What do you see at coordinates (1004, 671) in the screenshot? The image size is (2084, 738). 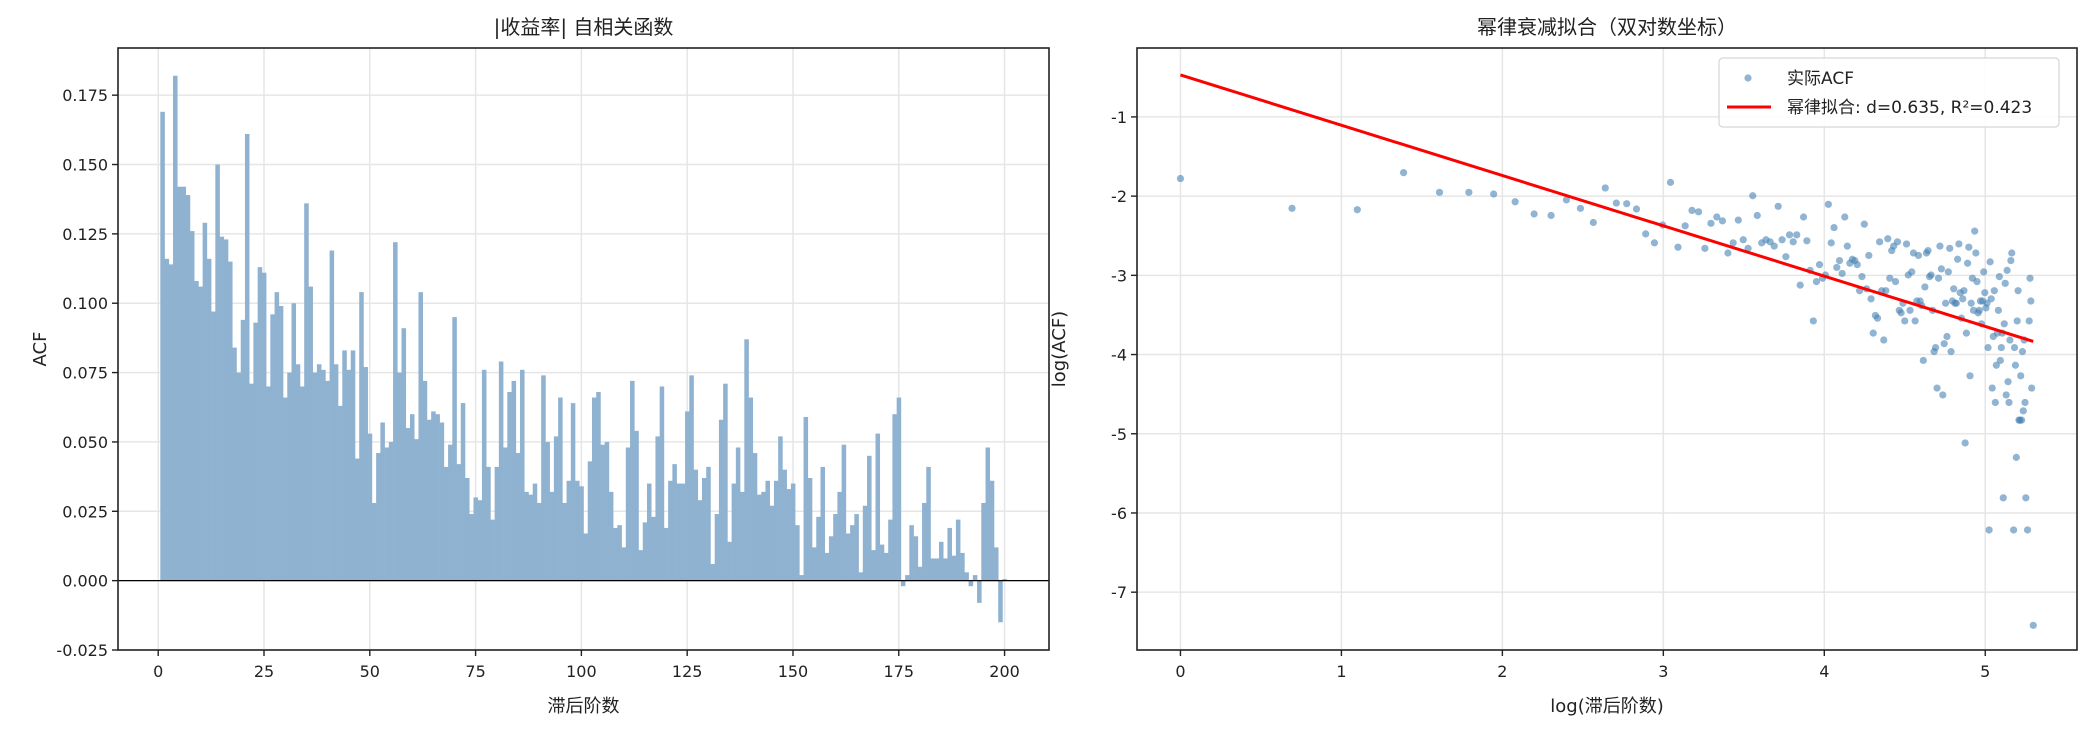 I see `x-tick-label: 200` at bounding box center [1004, 671].